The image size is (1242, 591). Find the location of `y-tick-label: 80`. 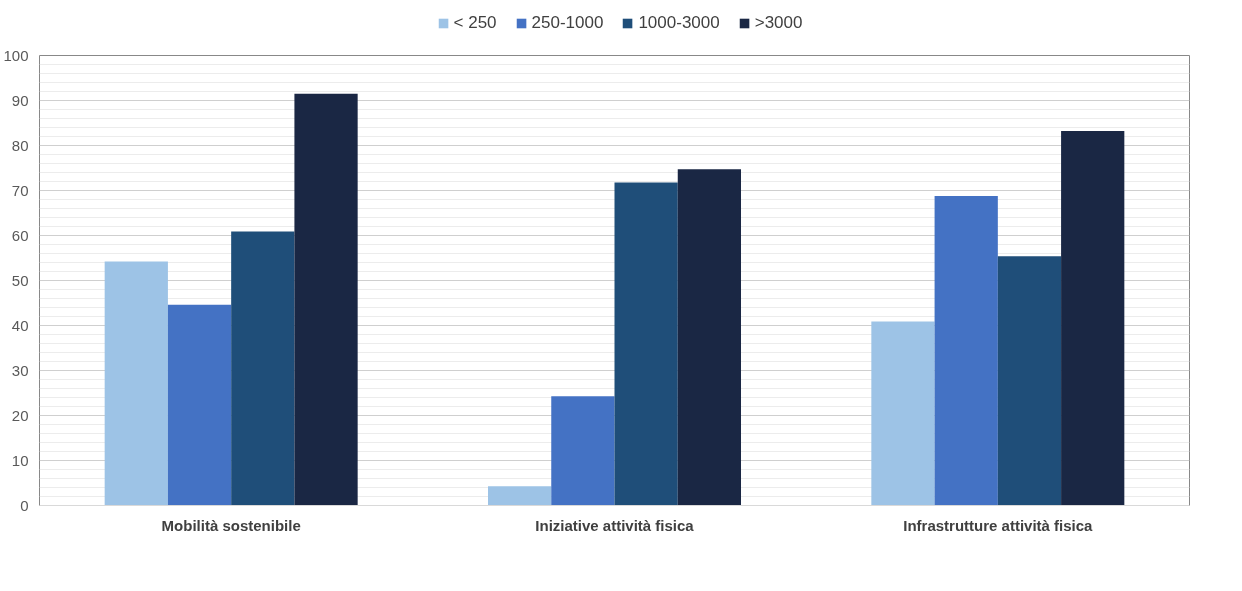

y-tick-label: 80 is located at coordinates (20, 145).